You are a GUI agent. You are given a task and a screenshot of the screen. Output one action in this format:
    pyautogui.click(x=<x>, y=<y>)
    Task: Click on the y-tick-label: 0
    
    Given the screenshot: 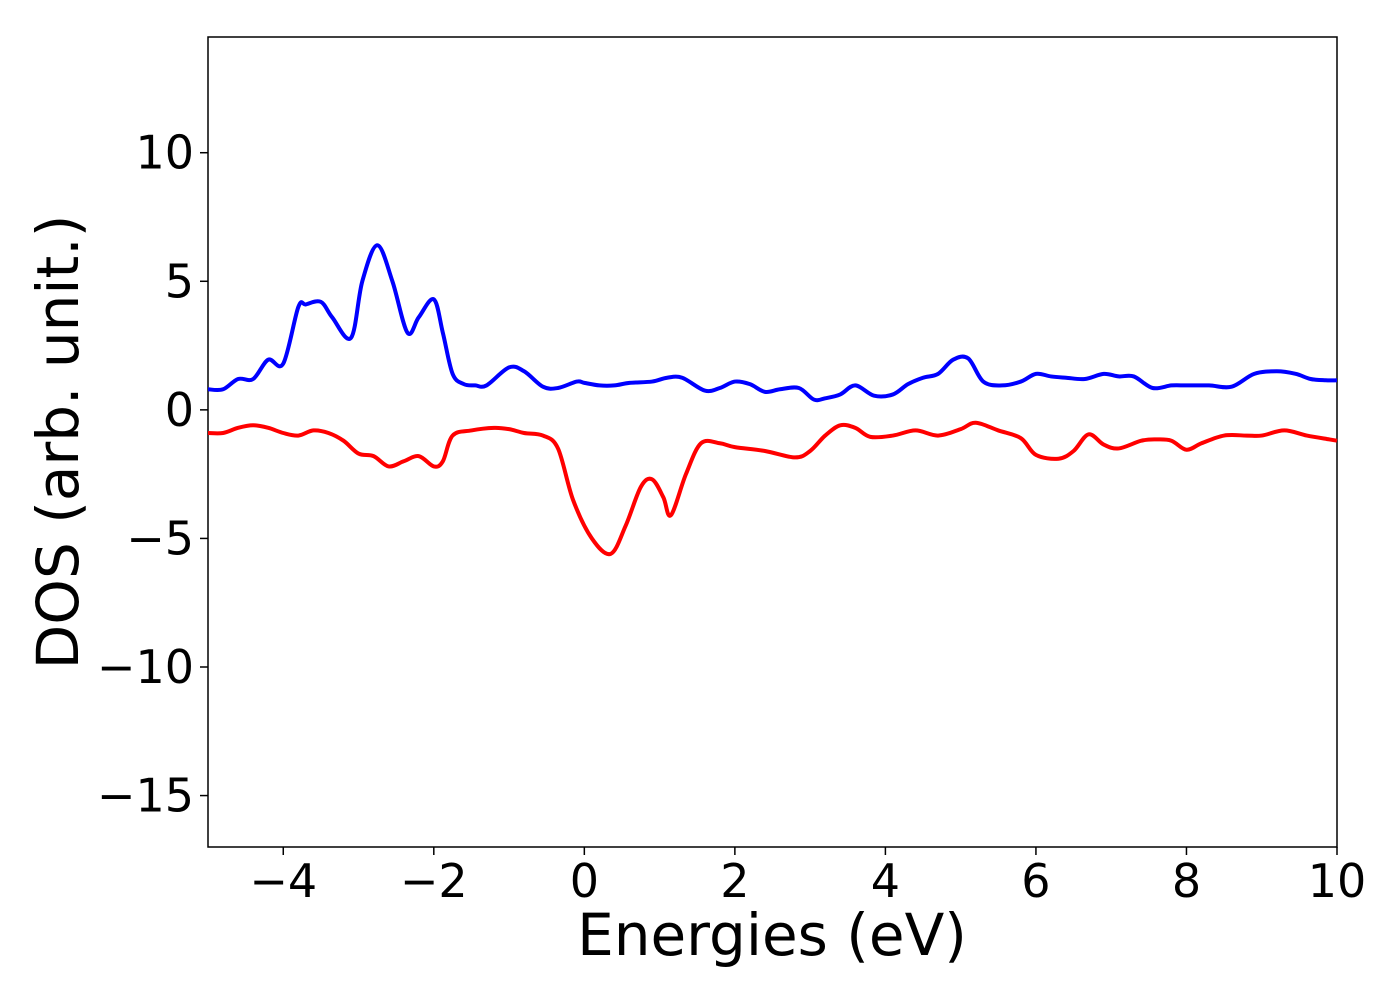 What is the action you would take?
    pyautogui.click(x=179, y=410)
    